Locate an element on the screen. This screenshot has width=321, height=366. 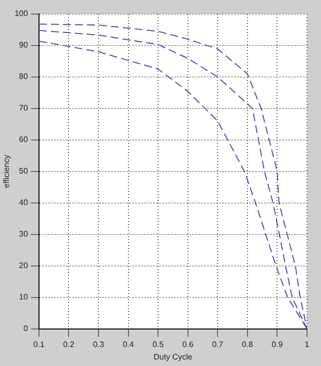
y-tick-label: 20 is located at coordinates (23, 265).